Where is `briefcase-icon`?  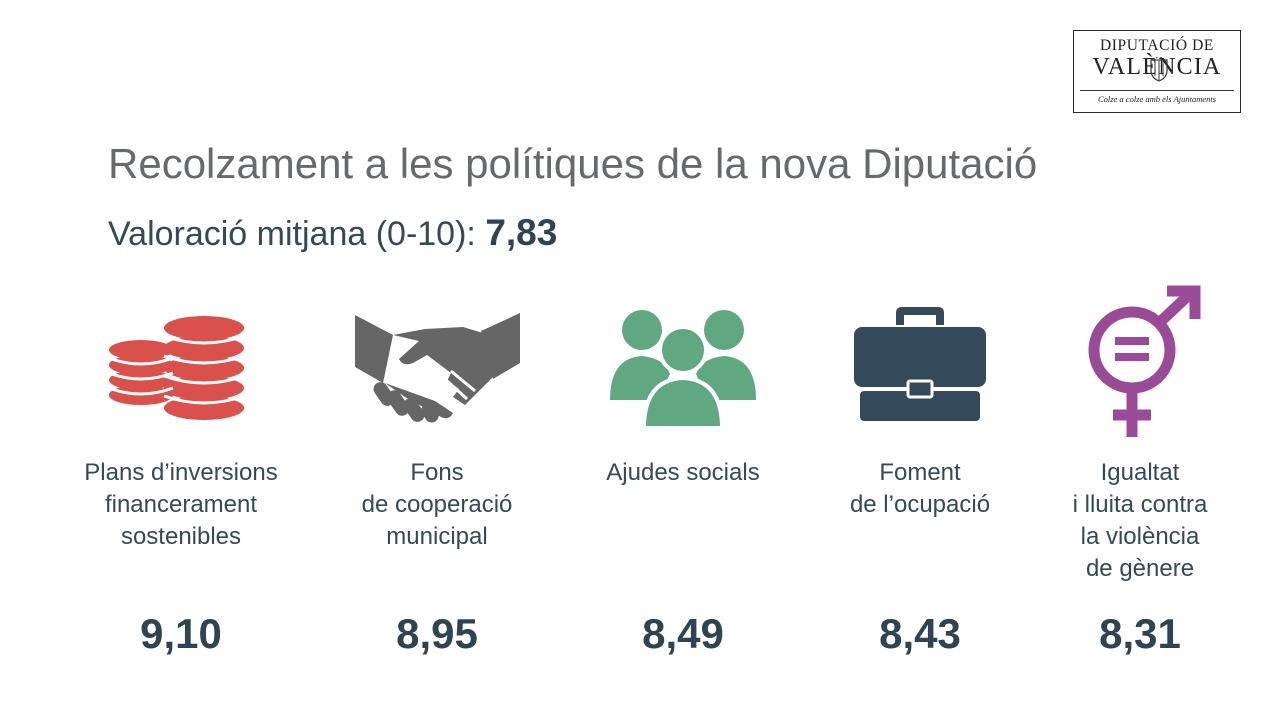
briefcase-icon is located at coordinates (920, 364).